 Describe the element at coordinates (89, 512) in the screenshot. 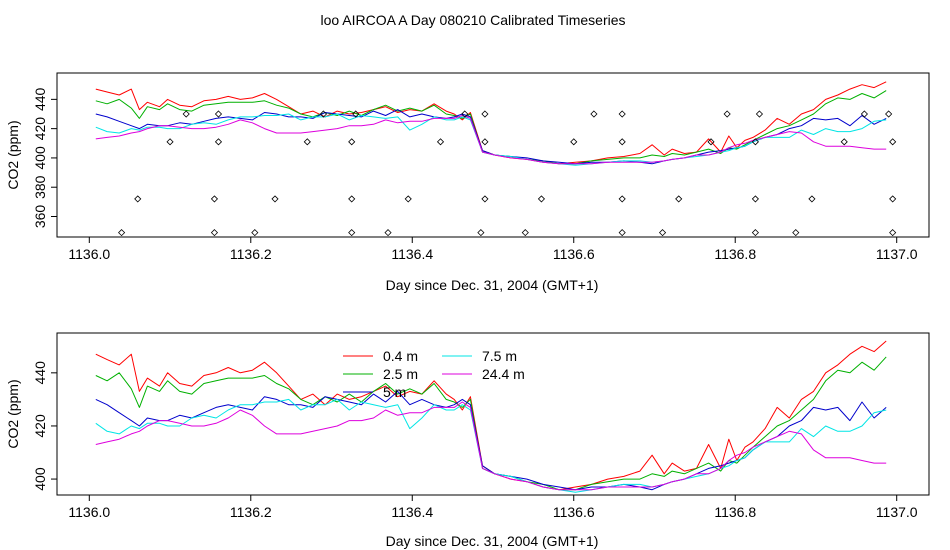

I see `bottom-x-tick-label: 1136.0` at that location.